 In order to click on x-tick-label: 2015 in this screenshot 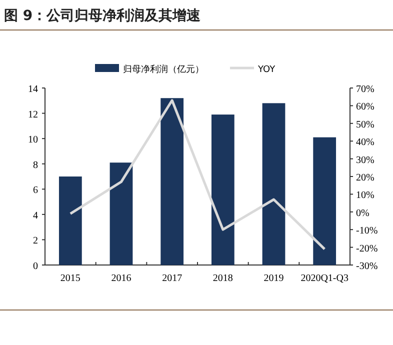, I will do `click(70, 278)`.